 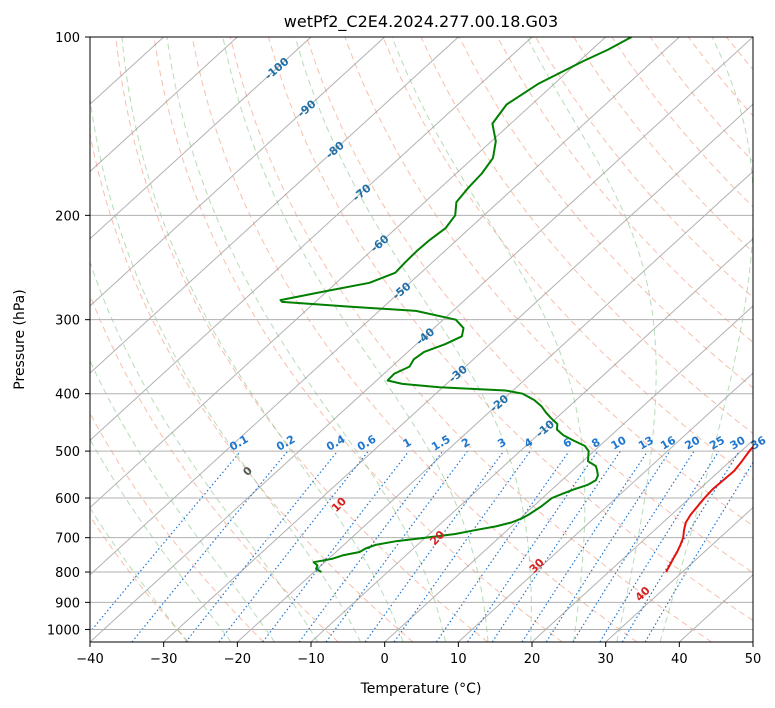 I want to click on x-tick-label: −10, so click(x=310, y=659).